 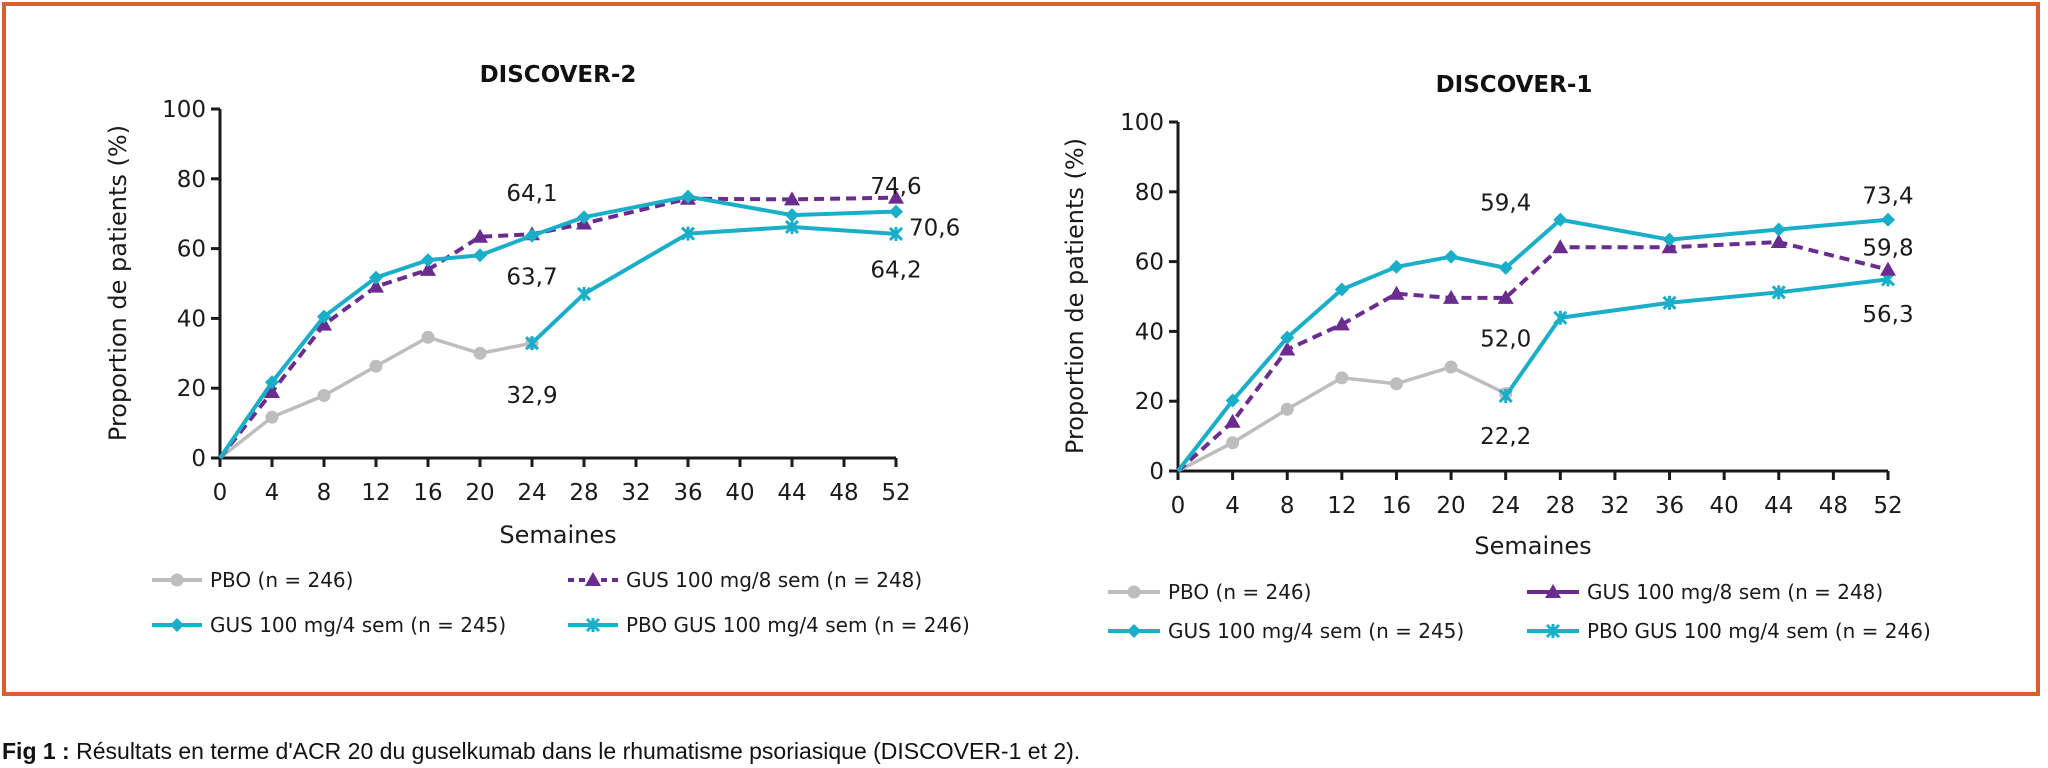 What do you see at coordinates (1887, 506) in the screenshot?
I see `x-tick-label: 52` at bounding box center [1887, 506].